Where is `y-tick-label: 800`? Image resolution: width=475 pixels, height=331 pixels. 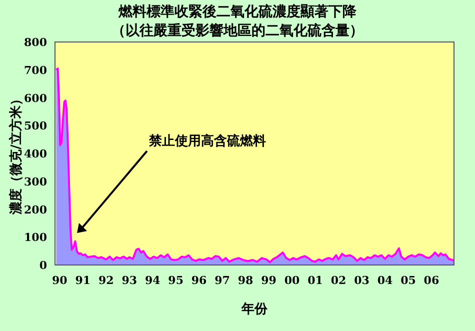 y-tick-label: 800 is located at coordinates (36, 42).